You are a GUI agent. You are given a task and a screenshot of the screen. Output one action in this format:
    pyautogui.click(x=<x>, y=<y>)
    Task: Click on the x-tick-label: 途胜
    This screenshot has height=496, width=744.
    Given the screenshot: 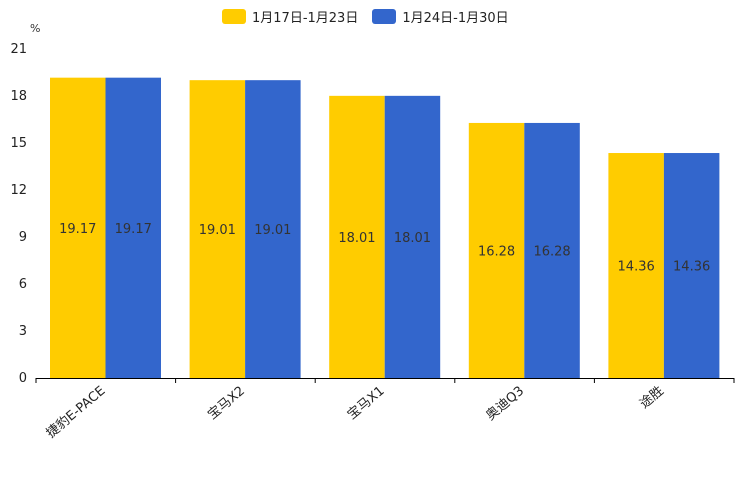 What is the action you would take?
    pyautogui.click(x=652, y=397)
    